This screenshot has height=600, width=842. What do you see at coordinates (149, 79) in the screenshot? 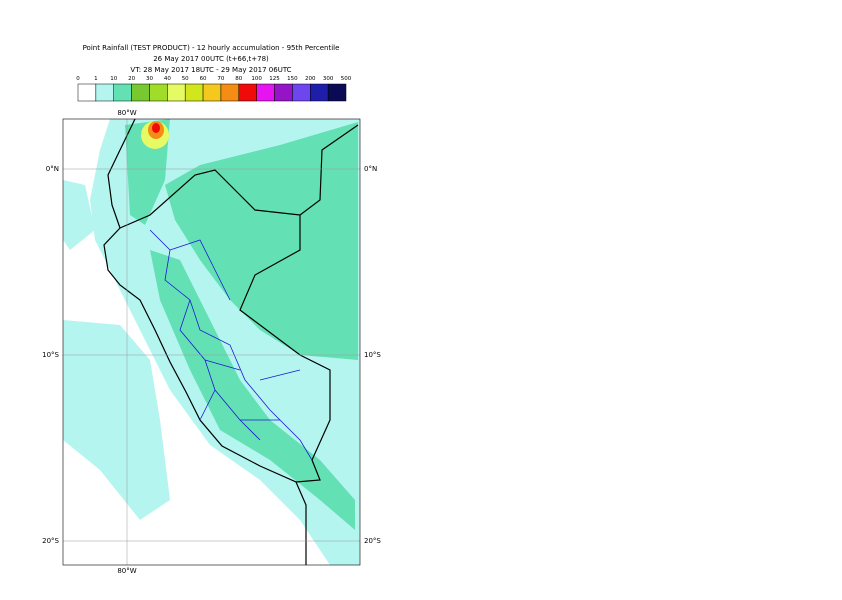
I see `legend-label: 30` at bounding box center [149, 79].